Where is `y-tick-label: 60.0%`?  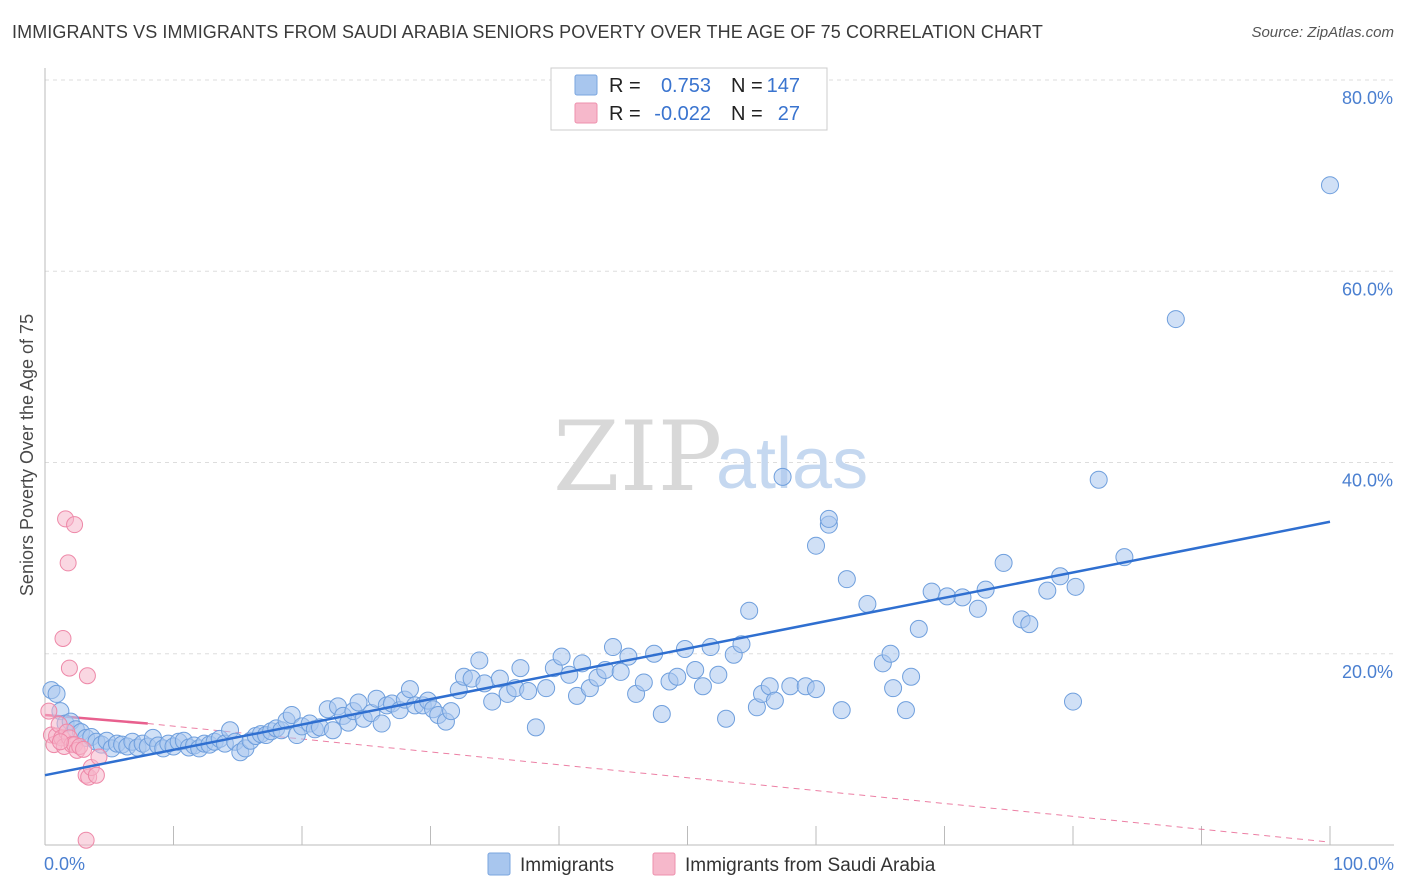 y-tick-label: 60.0% is located at coordinates (1367, 289).